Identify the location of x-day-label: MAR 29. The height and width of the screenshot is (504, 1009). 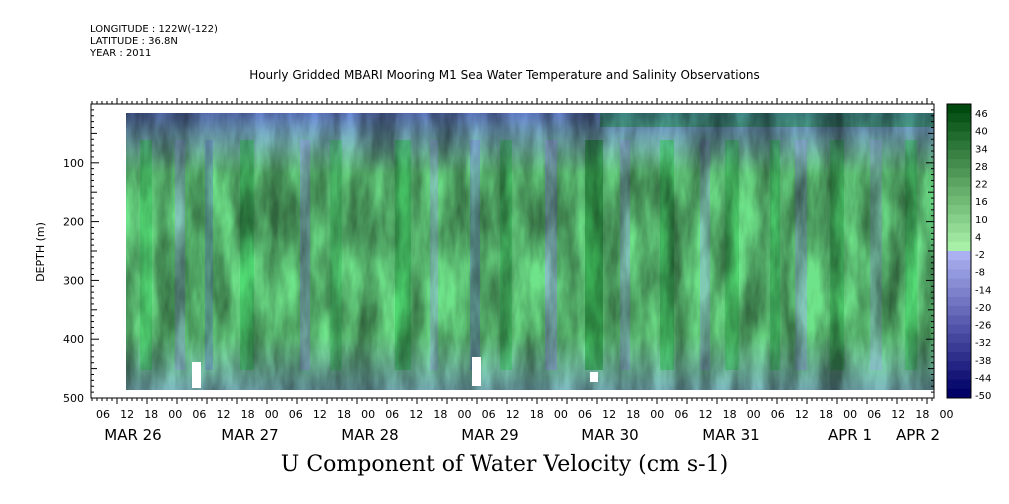
(489, 435).